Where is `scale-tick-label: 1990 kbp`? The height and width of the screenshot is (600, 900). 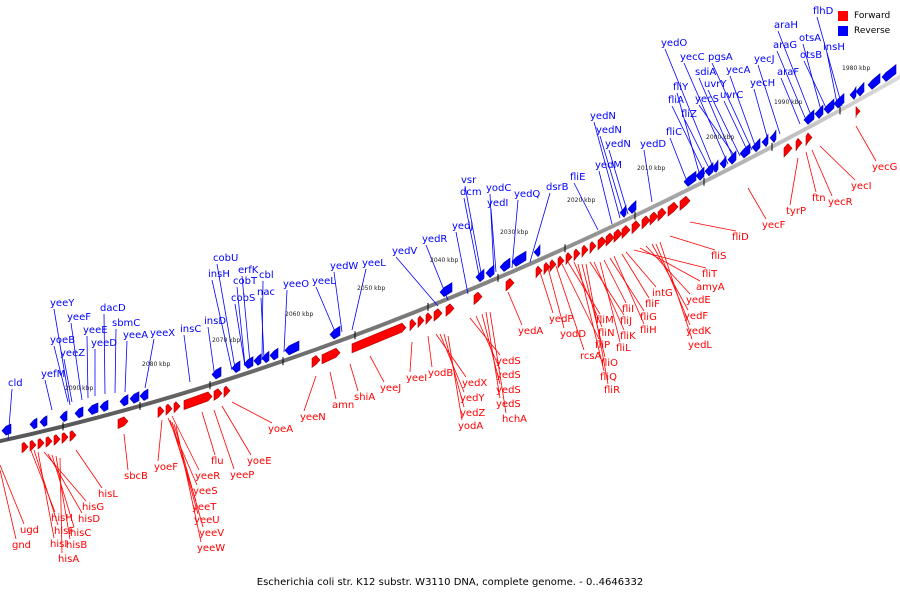 scale-tick-label: 1990 kbp is located at coordinates (788, 102).